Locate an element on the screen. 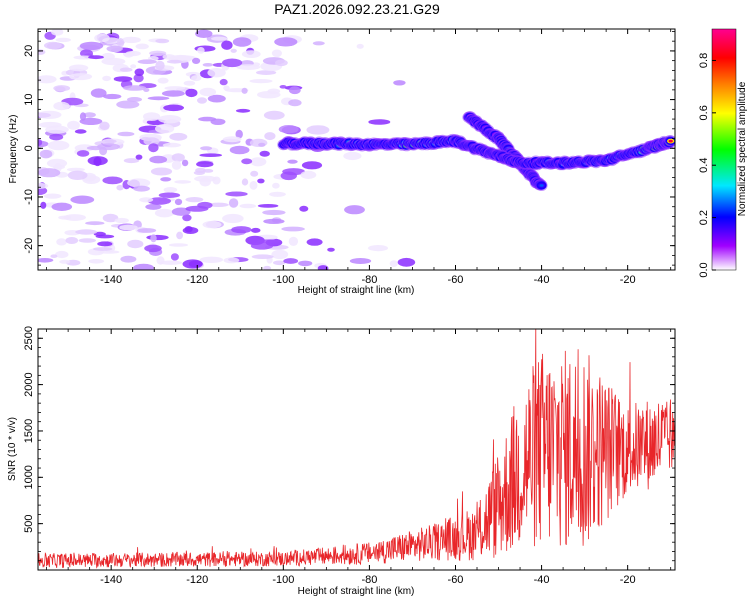 This screenshot has width=750, height=600. snr-ytick-label: 2000 is located at coordinates (29, 384).